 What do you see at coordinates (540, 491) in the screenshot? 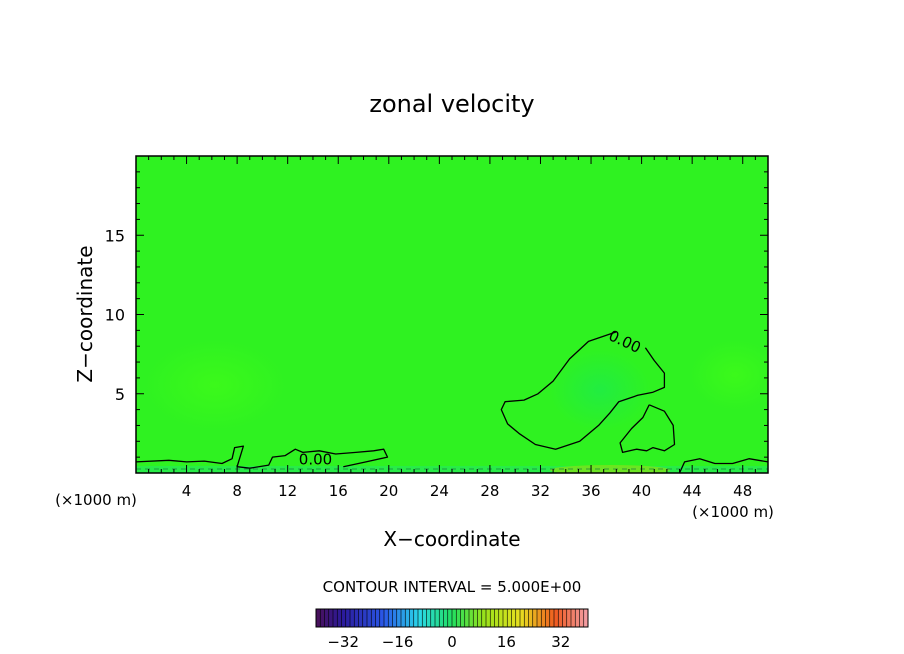
I see `x-tick-label: 32` at bounding box center [540, 491].